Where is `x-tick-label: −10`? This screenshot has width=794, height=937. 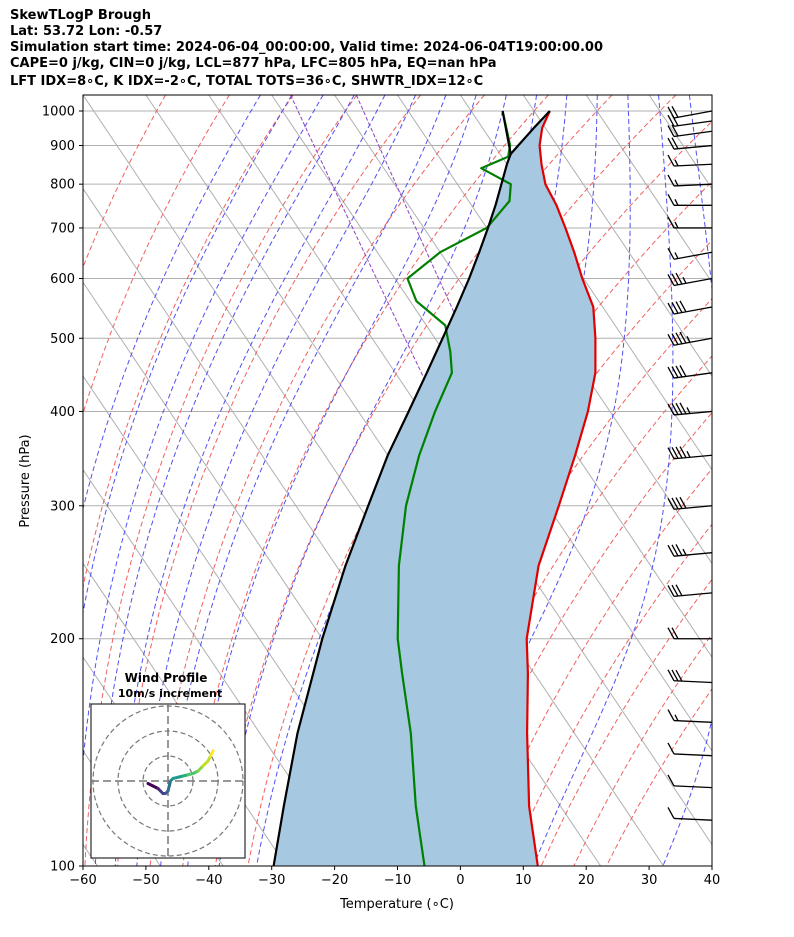 x-tick-label: −10 is located at coordinates (397, 880).